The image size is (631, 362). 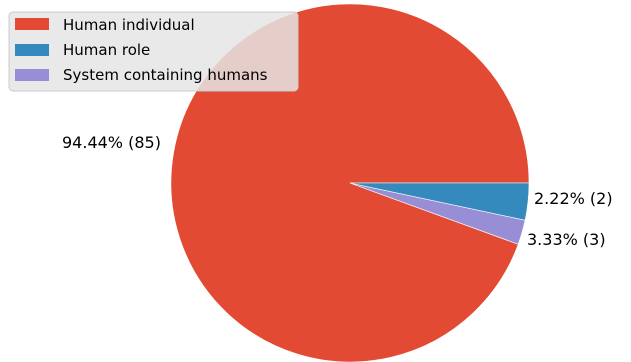 What do you see at coordinates (566, 239) in the screenshot?
I see `slice-label-human-role: 3.33% (3)` at bounding box center [566, 239].